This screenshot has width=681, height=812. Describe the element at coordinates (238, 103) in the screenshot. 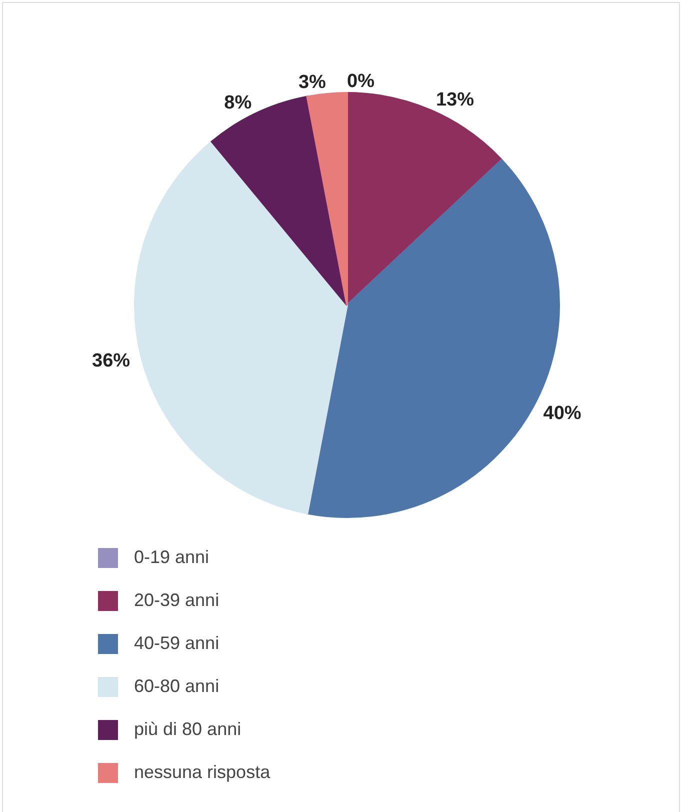

I see `data-label: 8%` at that location.